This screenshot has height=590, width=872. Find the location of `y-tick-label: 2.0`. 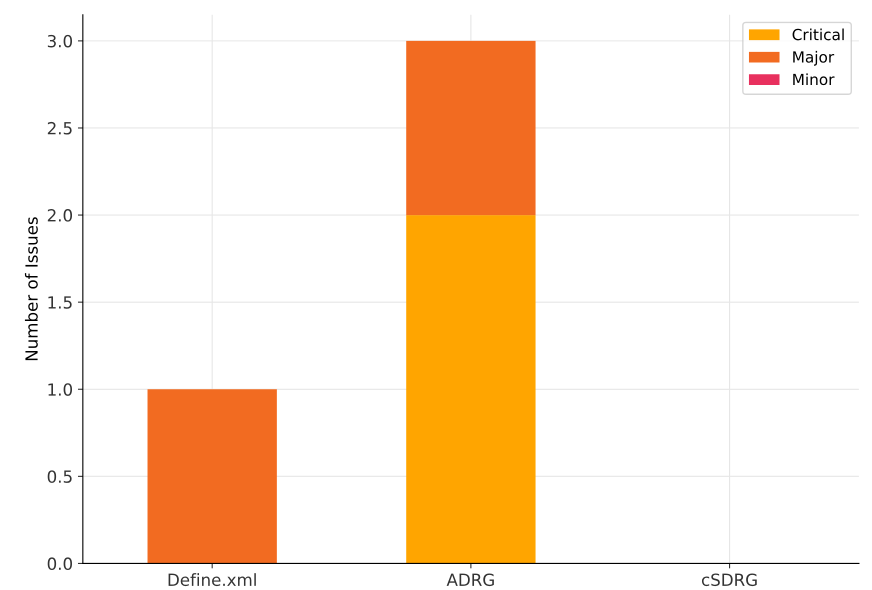

y-tick-label: 2.0 is located at coordinates (60, 215).